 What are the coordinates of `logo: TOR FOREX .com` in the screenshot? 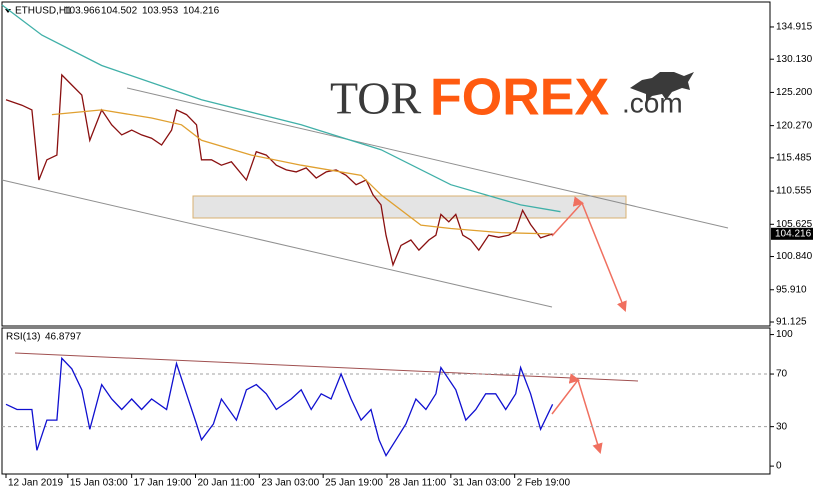 It's located at (512, 98).